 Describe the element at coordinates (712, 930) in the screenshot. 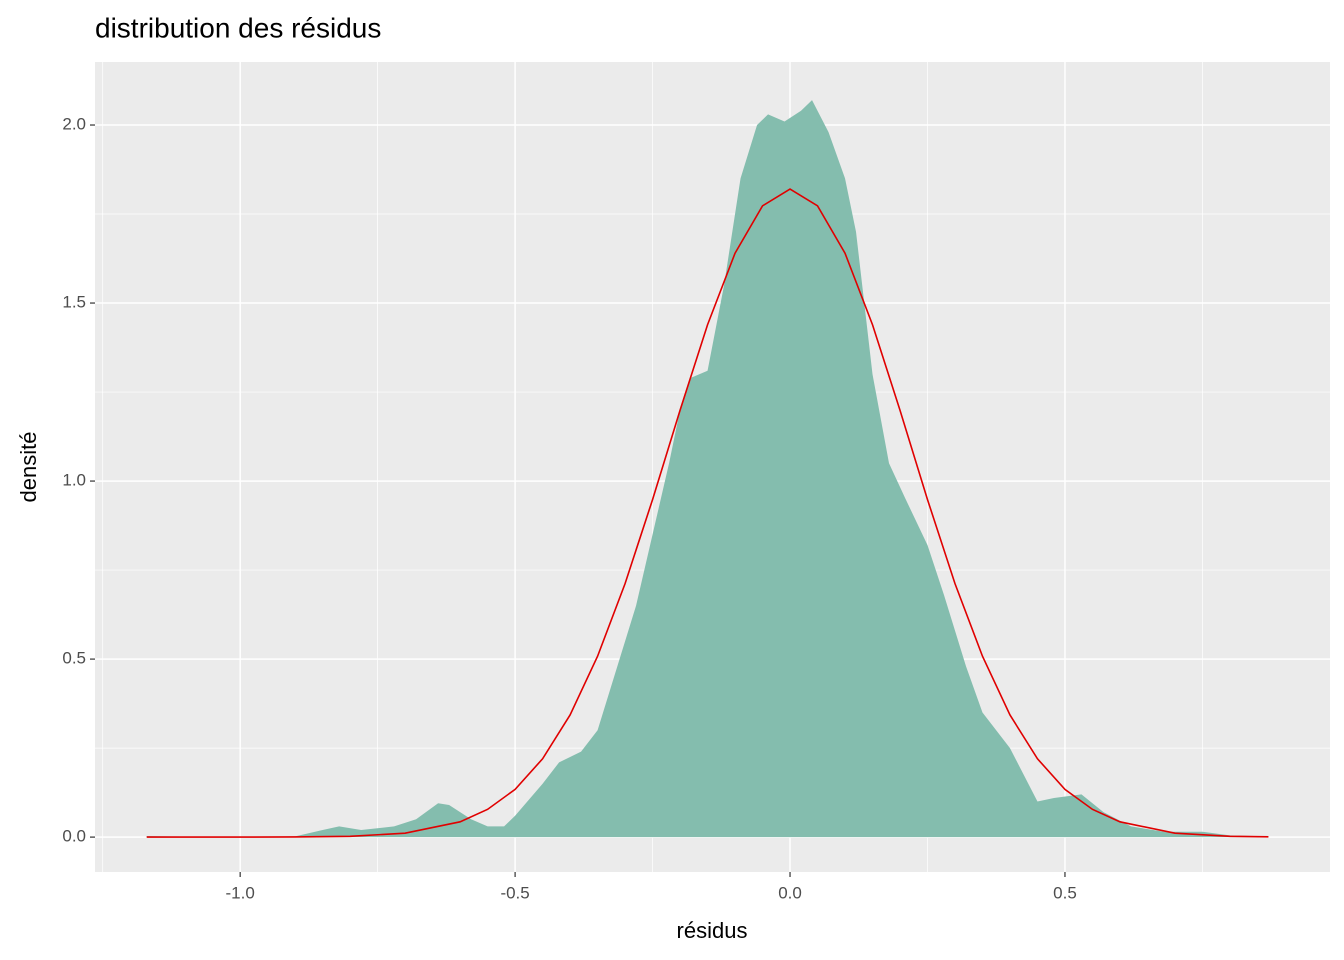

I see `x-axis-title: résidus` at that location.